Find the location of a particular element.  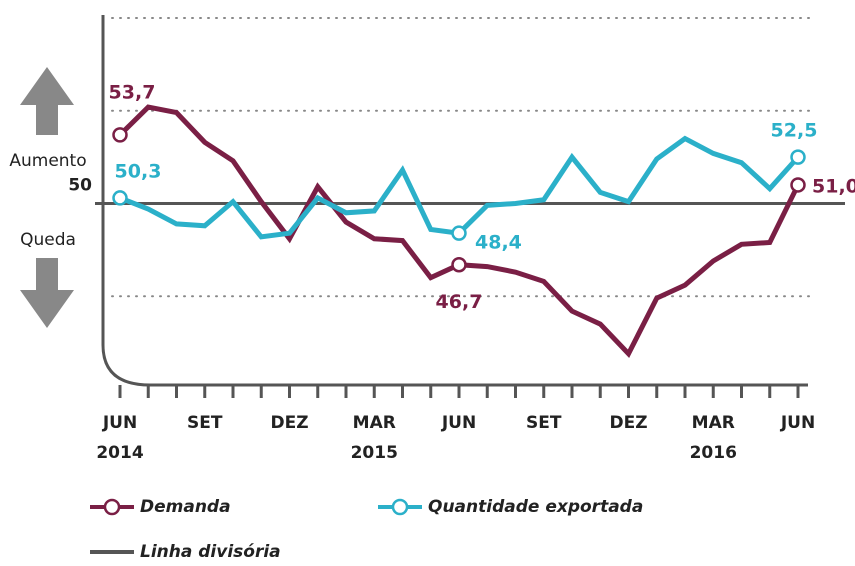

down-label: Queda is located at coordinates (48, 240).